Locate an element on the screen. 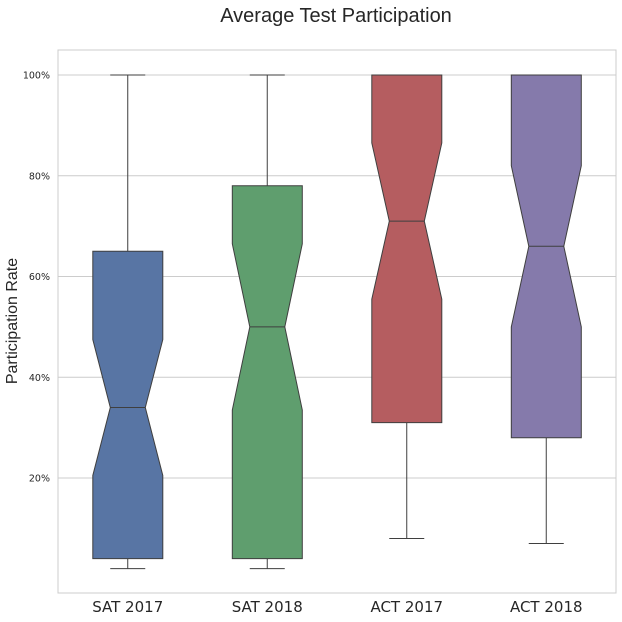 The height and width of the screenshot is (622, 622). y-tick-label: 40% is located at coordinates (39, 378).